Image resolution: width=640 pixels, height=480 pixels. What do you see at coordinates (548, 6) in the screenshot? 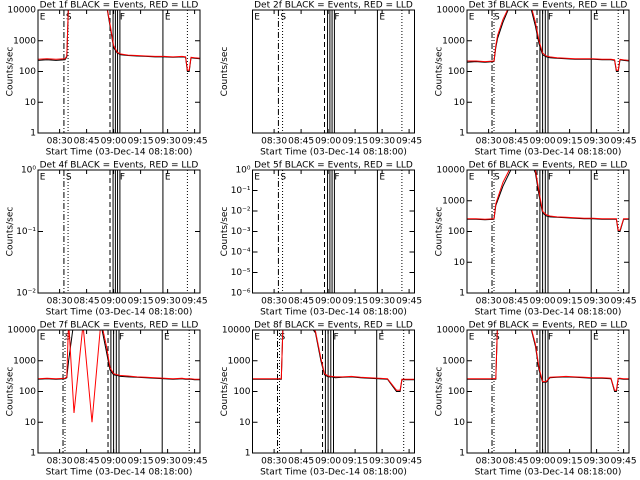
I see `panel-title: Det 3f BLACK = Events, RED = LLD` at bounding box center [548, 6].